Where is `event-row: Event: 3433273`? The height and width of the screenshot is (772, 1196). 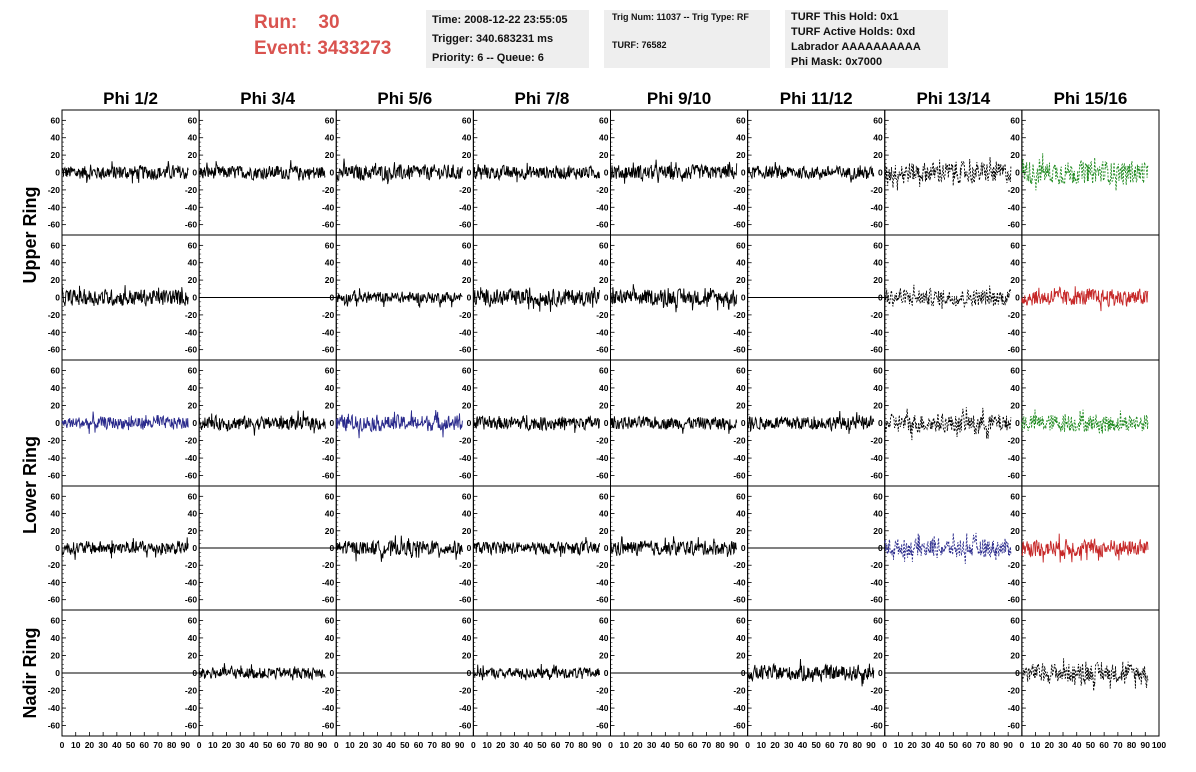
event-row: Event: 3433273 is located at coordinates (322, 49).